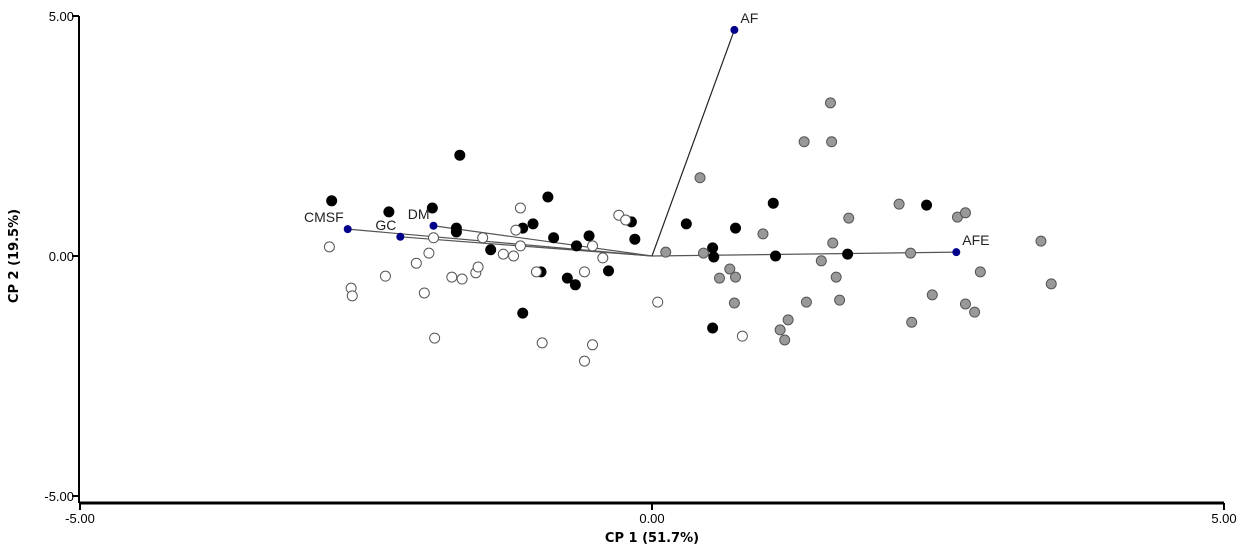 The image size is (1255, 550). I want to click on vector-line-af, so click(693, 143).